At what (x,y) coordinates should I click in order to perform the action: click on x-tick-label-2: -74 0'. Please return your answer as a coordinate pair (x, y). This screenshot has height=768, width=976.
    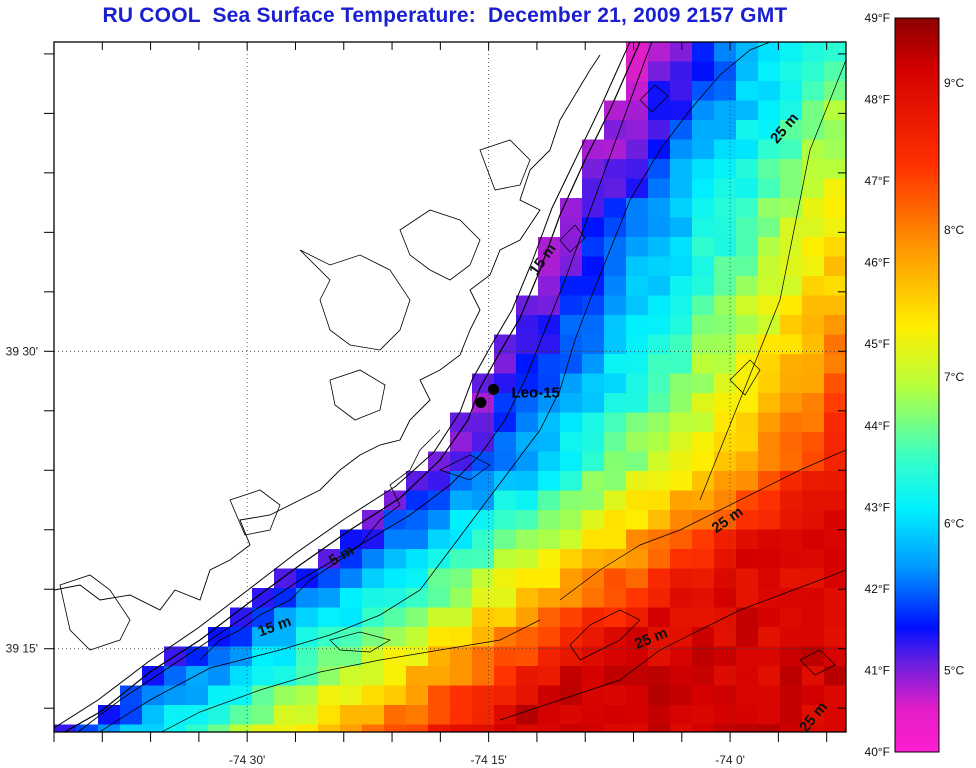
    Looking at the image, I should click on (730, 760).